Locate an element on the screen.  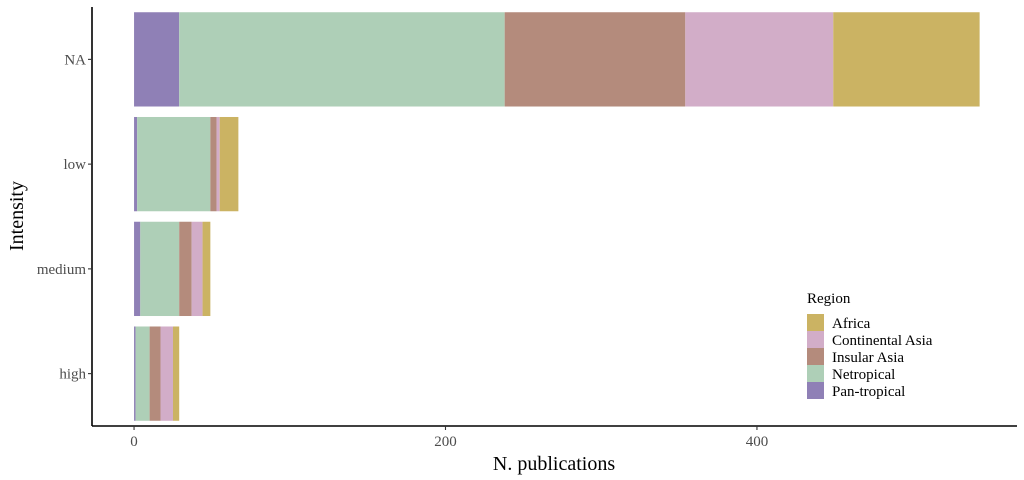
bar-segment-na-pan-tropical is located at coordinates (157, 59).